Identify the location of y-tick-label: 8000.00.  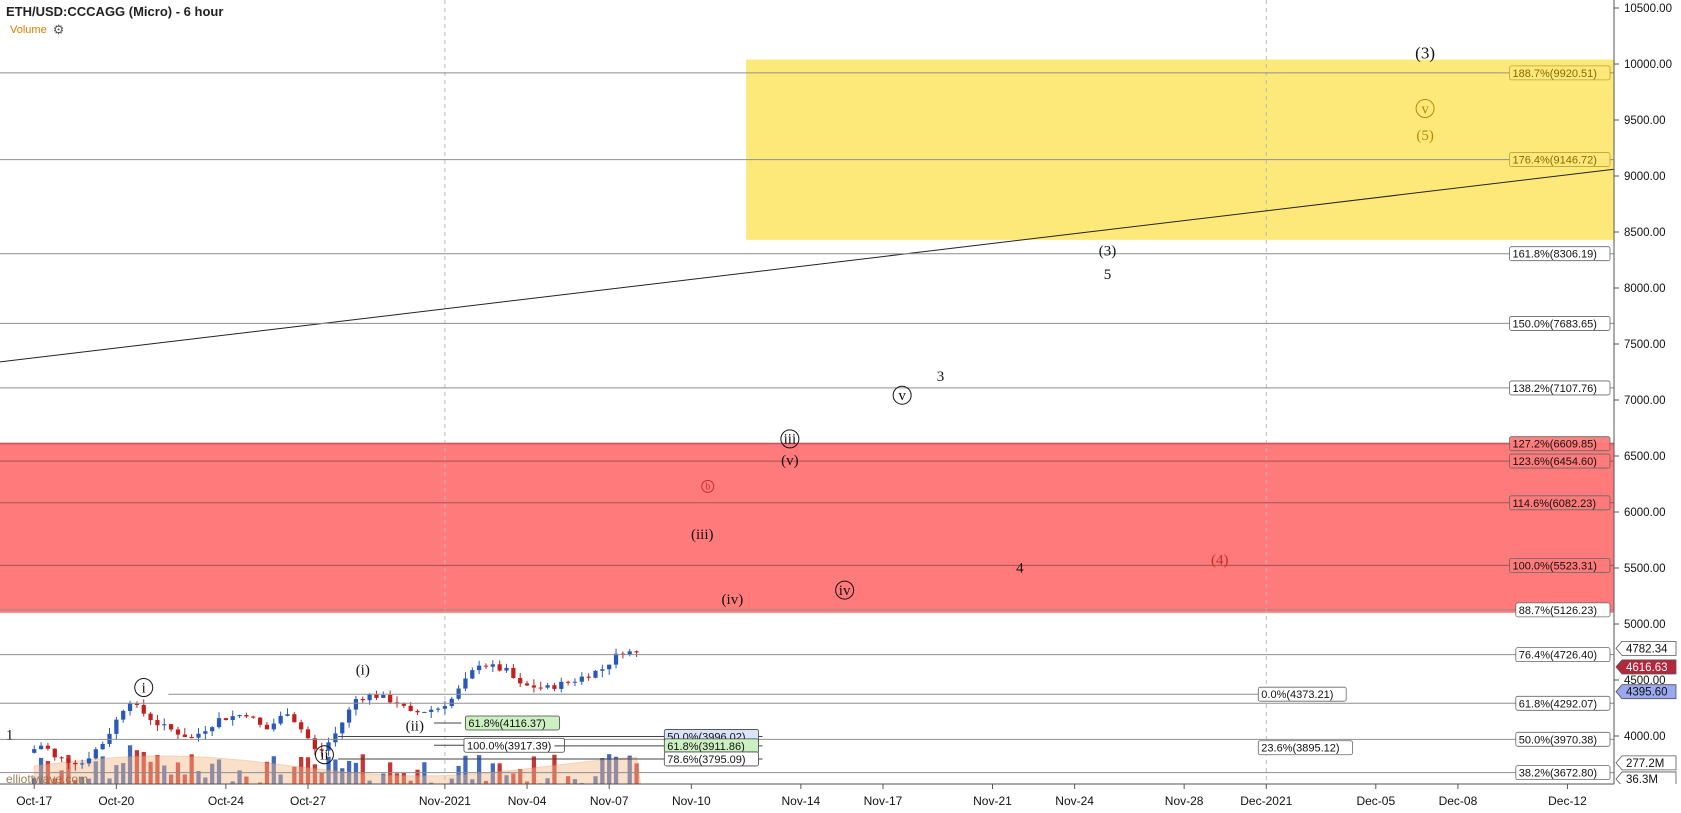
(1645, 289).